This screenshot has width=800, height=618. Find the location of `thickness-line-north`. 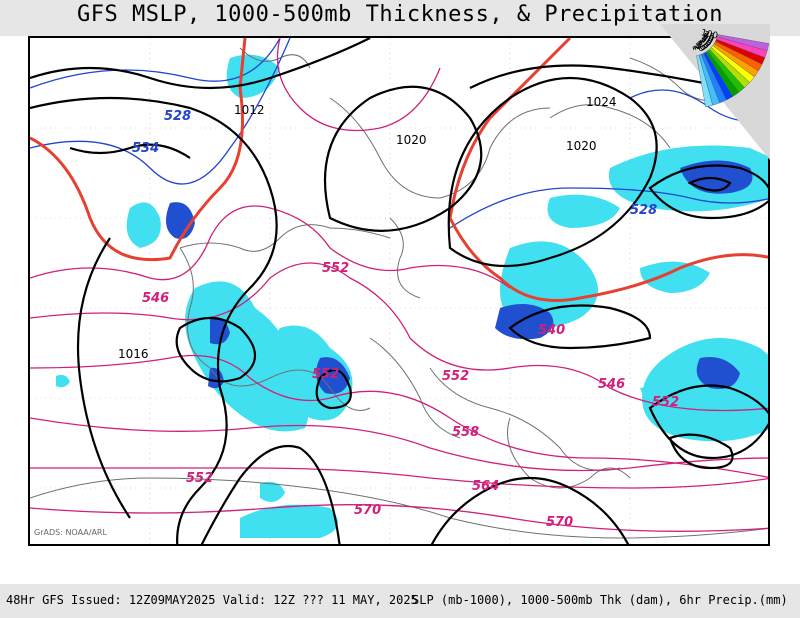

thickness-line-north is located at coordinates (358, 85).